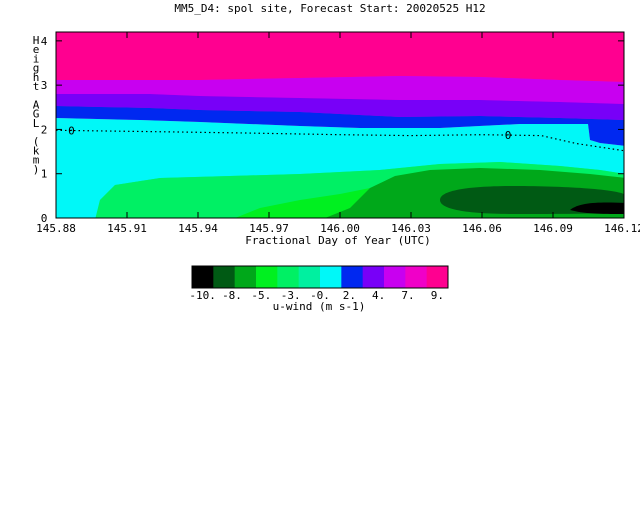 Image resolution: width=640 pixels, height=512 pixels. I want to click on y-axis-label-char: A, so click(36, 104).